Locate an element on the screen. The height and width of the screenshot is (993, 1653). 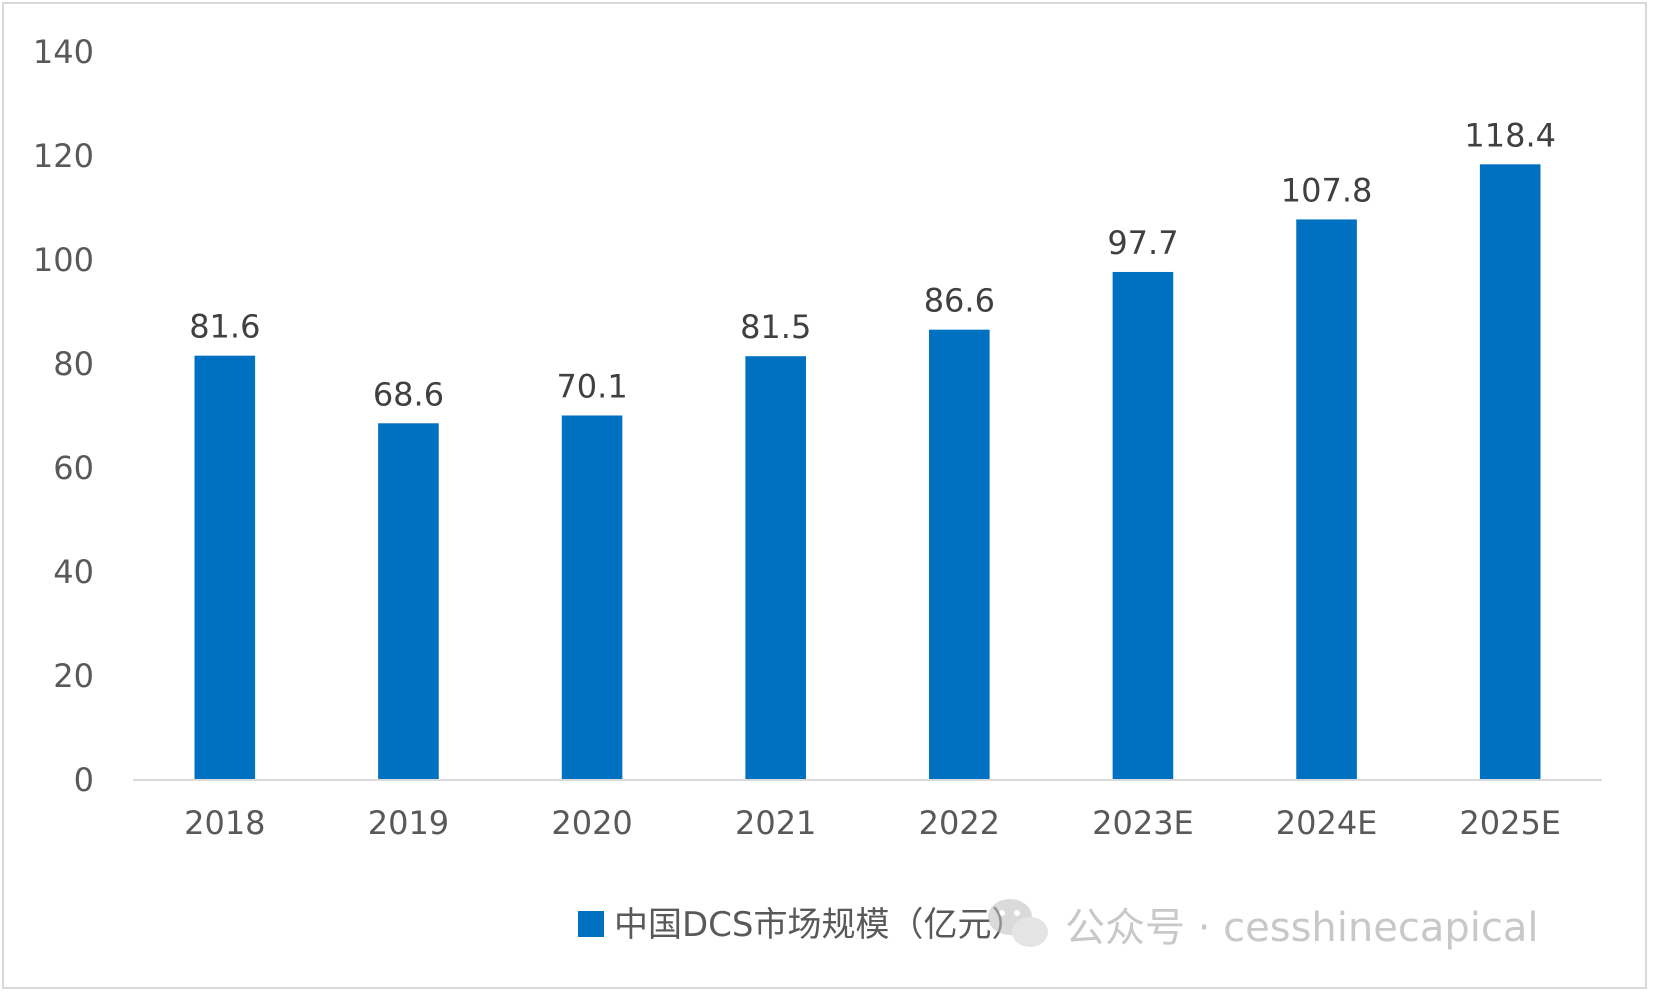
x-tick-label: 2018 is located at coordinates (224, 823).